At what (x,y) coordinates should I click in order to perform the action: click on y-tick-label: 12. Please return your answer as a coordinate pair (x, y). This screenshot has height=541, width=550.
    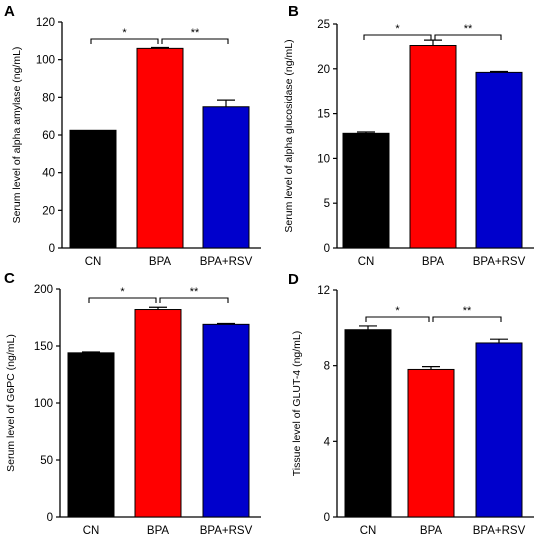
    Looking at the image, I should click on (323, 291).